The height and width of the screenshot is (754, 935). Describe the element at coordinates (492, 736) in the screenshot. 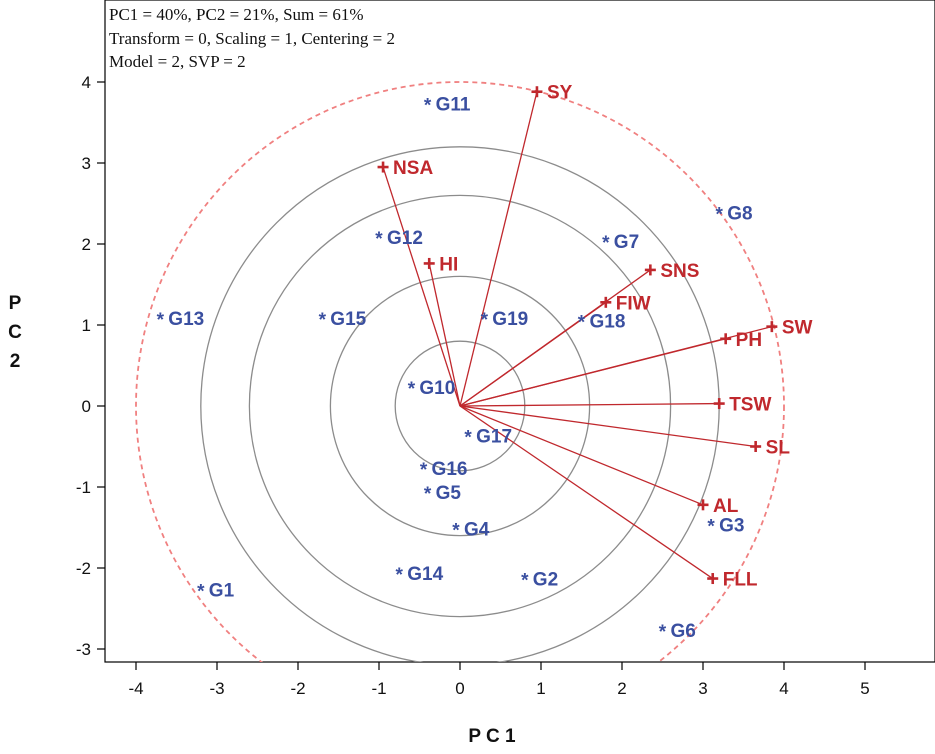

I see `x-axis-title: P C 1` at that location.